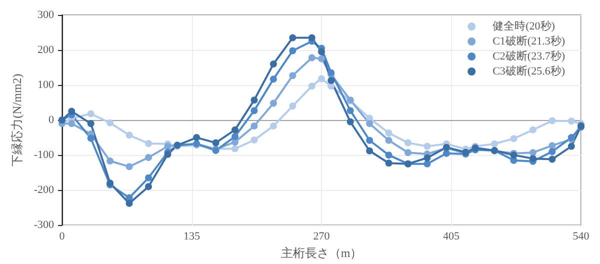 Image resolution: width=600 pixels, height=264 pixels. Describe the element at coordinates (581, 236) in the screenshot. I see `x-tick-label: 540` at that location.